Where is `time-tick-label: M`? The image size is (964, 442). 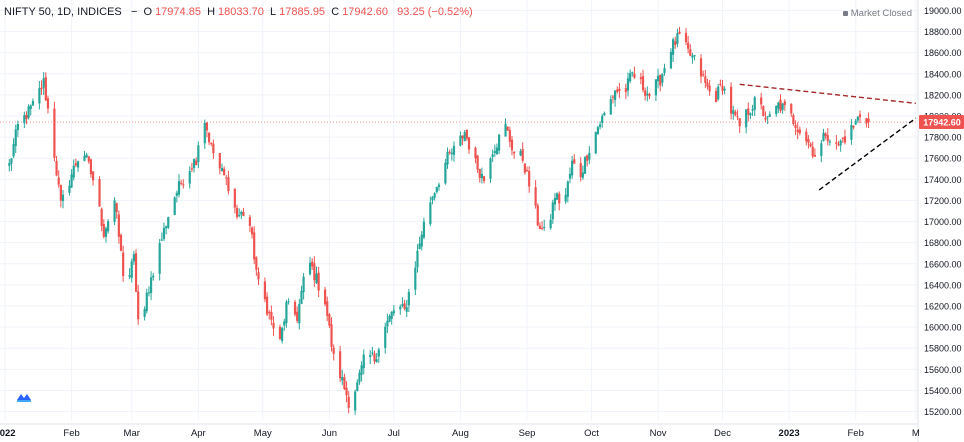
time-tick-label: M is located at coordinates (916, 433).